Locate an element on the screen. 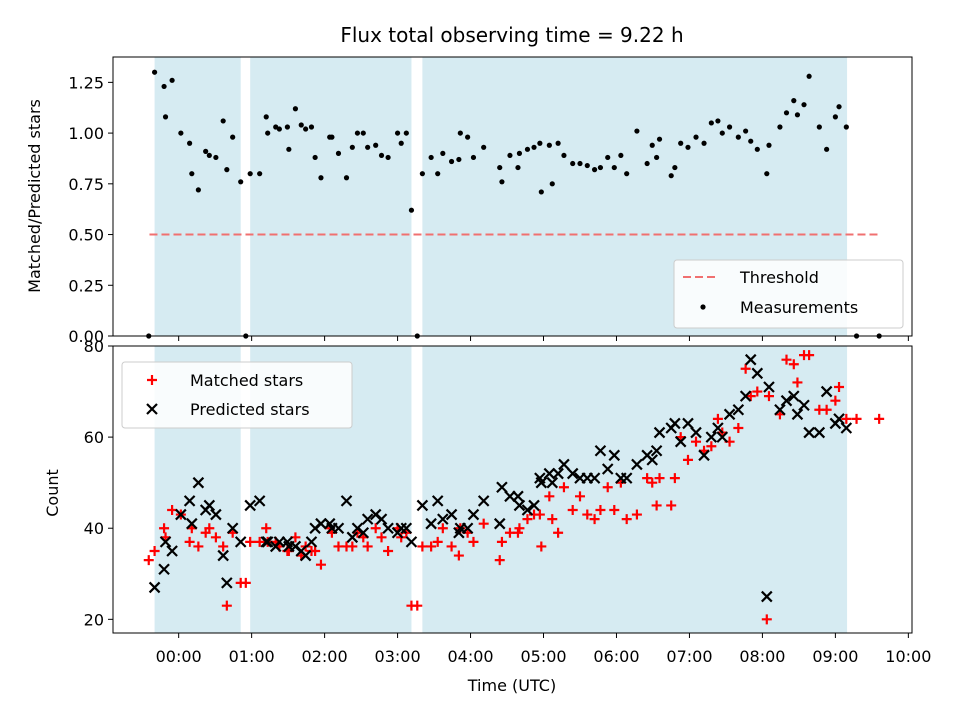 This screenshot has width=960, height=724. x-tick-label: 00:00 is located at coordinates (179, 656).